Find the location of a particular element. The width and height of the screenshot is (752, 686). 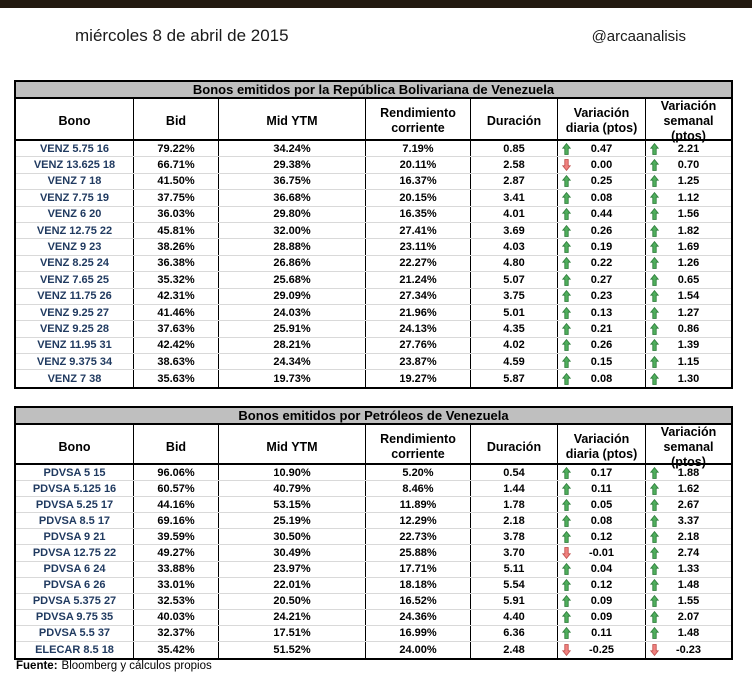

variation-value: 0.05 is located at coordinates (601, 504).